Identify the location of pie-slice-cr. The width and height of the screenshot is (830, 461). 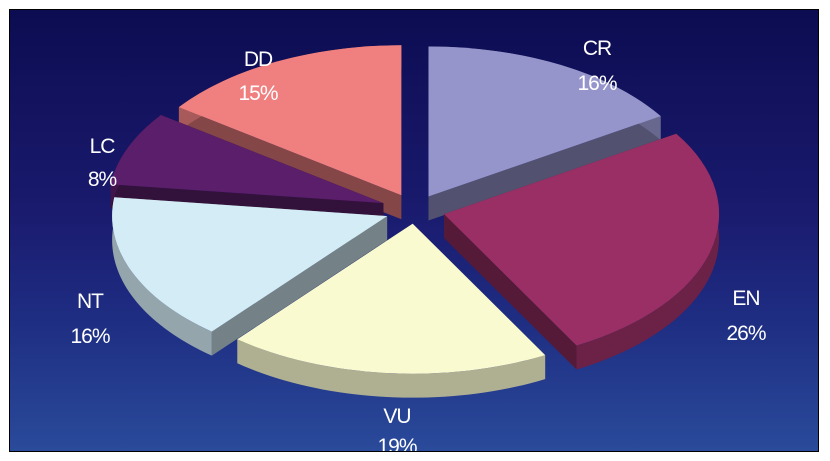
(544, 133).